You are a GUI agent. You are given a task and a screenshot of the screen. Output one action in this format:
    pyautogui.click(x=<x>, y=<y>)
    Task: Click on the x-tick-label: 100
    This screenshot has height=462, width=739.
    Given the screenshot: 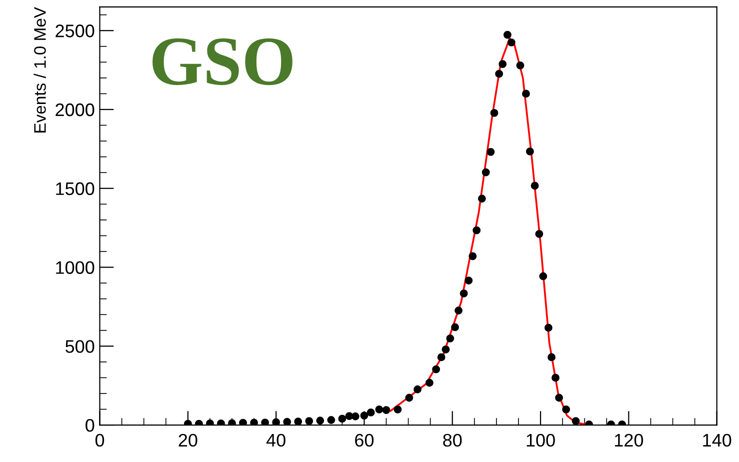 What is the action you would take?
    pyautogui.click(x=540, y=440)
    